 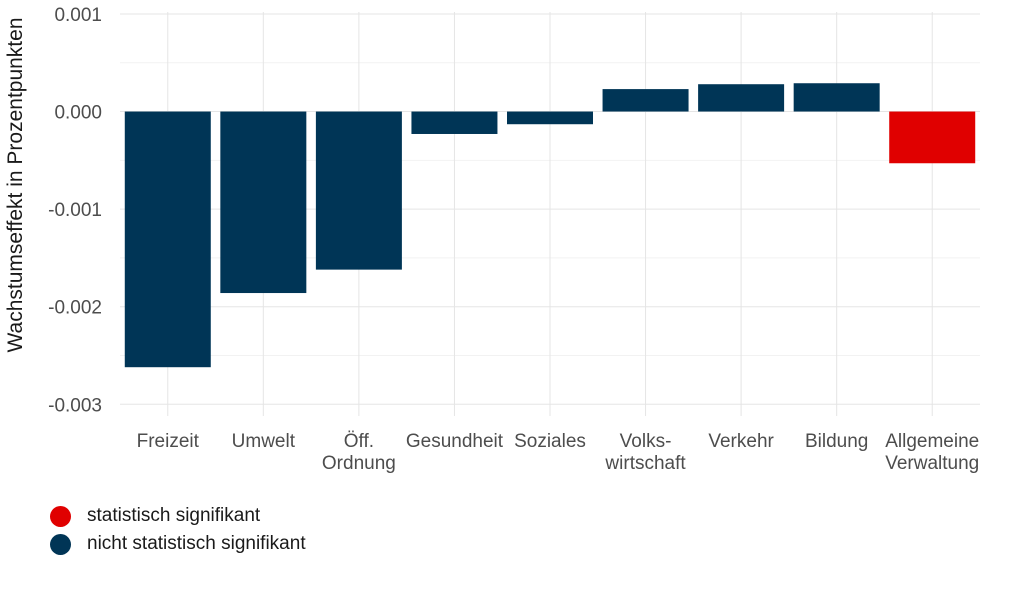 I want to click on legend-label-significant: statistisch signifikant, so click(x=174, y=515).